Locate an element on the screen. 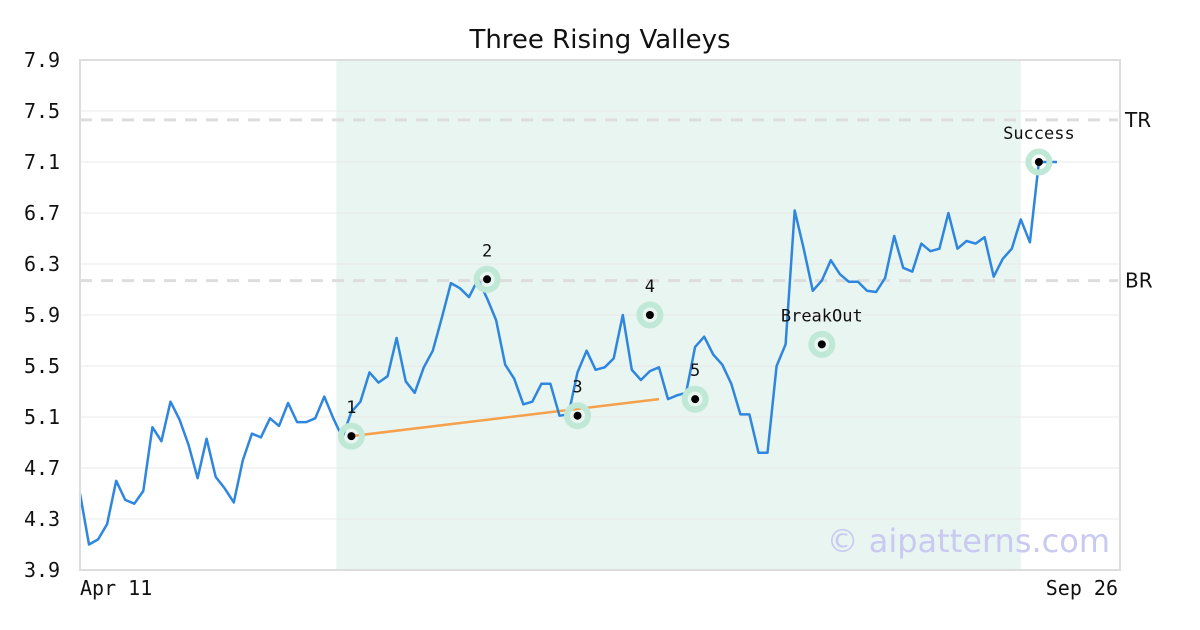 The width and height of the screenshot is (1200, 630). y-tick-label: 4.7 is located at coordinates (42, 468).